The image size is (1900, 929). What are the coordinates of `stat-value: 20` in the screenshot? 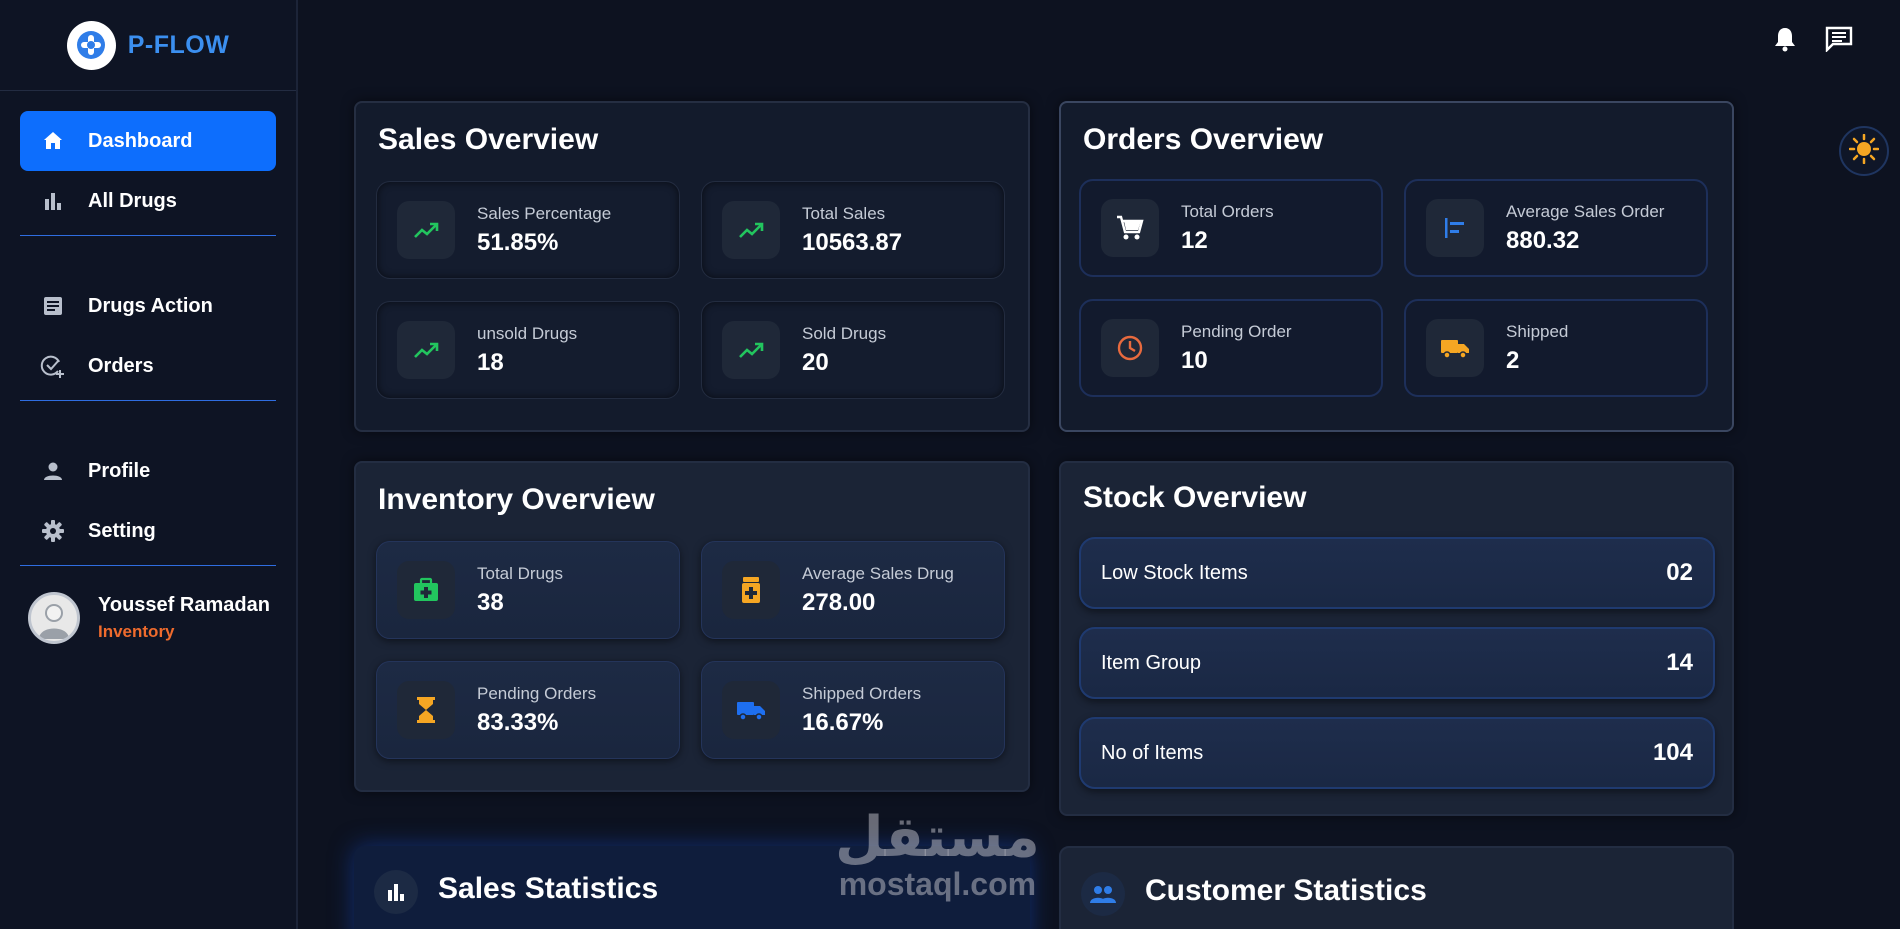 It's located at (815, 362).